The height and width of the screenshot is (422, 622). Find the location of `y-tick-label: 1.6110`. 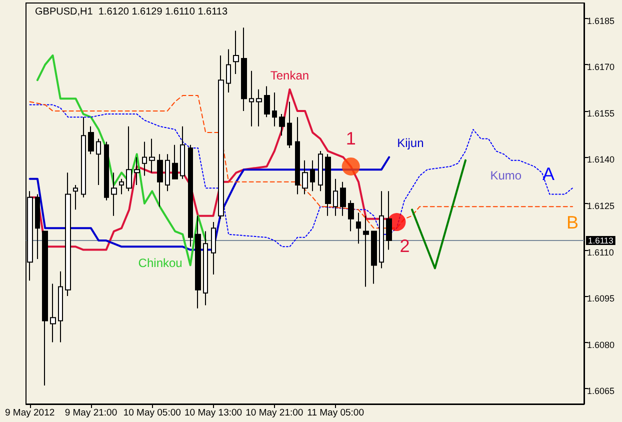

y-tick-label: 1.6110 is located at coordinates (600, 252).